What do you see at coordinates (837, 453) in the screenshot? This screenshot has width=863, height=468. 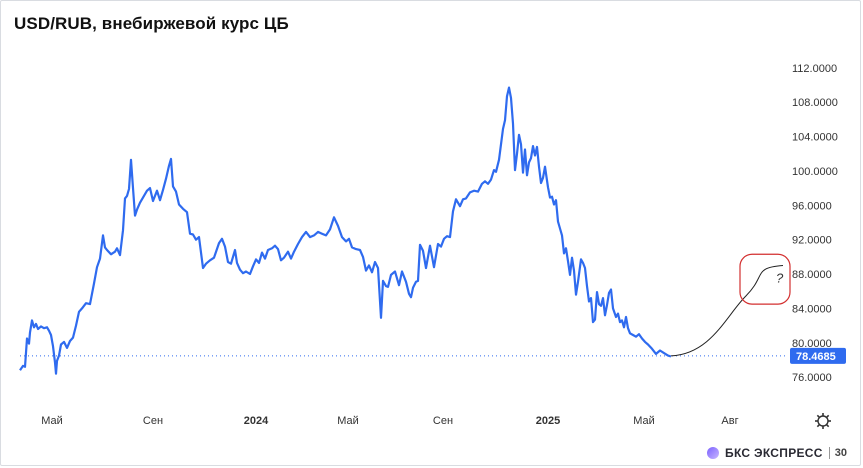 I see `brand-badge: 30` at bounding box center [837, 453].